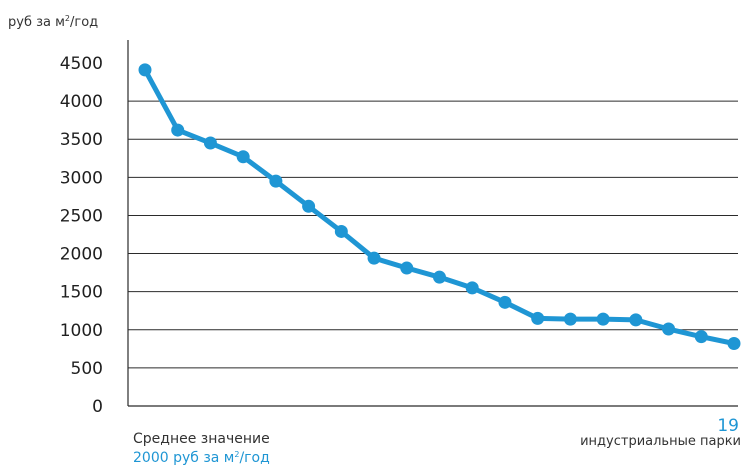 This screenshot has width=747, height=465. What do you see at coordinates (201, 439) in the screenshot?
I see `average-title: Среднее значение` at bounding box center [201, 439].